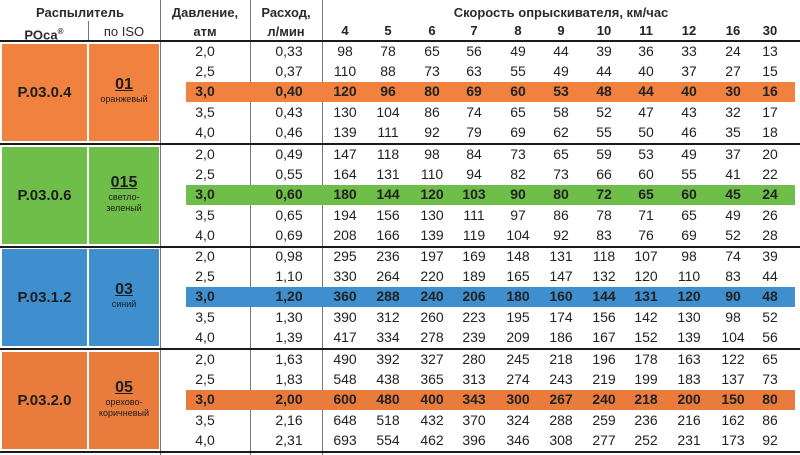  What do you see at coordinates (561, 91) in the screenshot?
I see `rate-cell: 53` at bounding box center [561, 91].